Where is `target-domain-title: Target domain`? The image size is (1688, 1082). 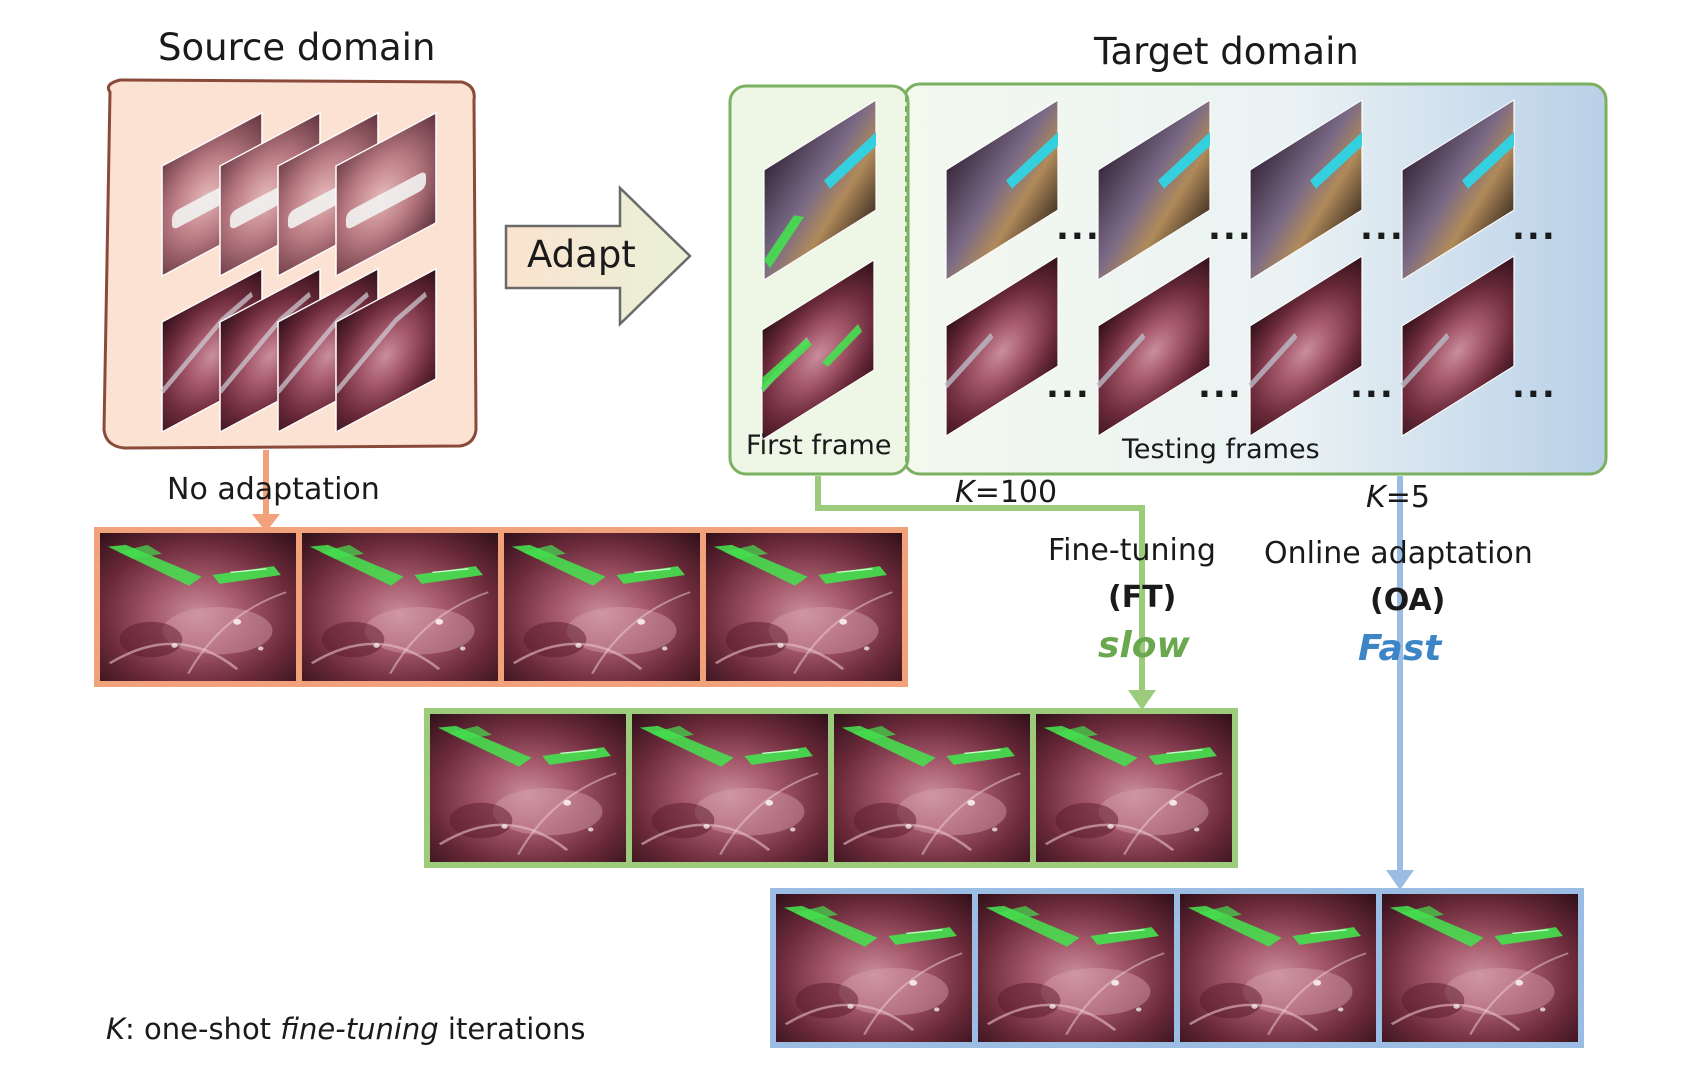
target-domain-title: Target domain is located at coordinates (1226, 51).